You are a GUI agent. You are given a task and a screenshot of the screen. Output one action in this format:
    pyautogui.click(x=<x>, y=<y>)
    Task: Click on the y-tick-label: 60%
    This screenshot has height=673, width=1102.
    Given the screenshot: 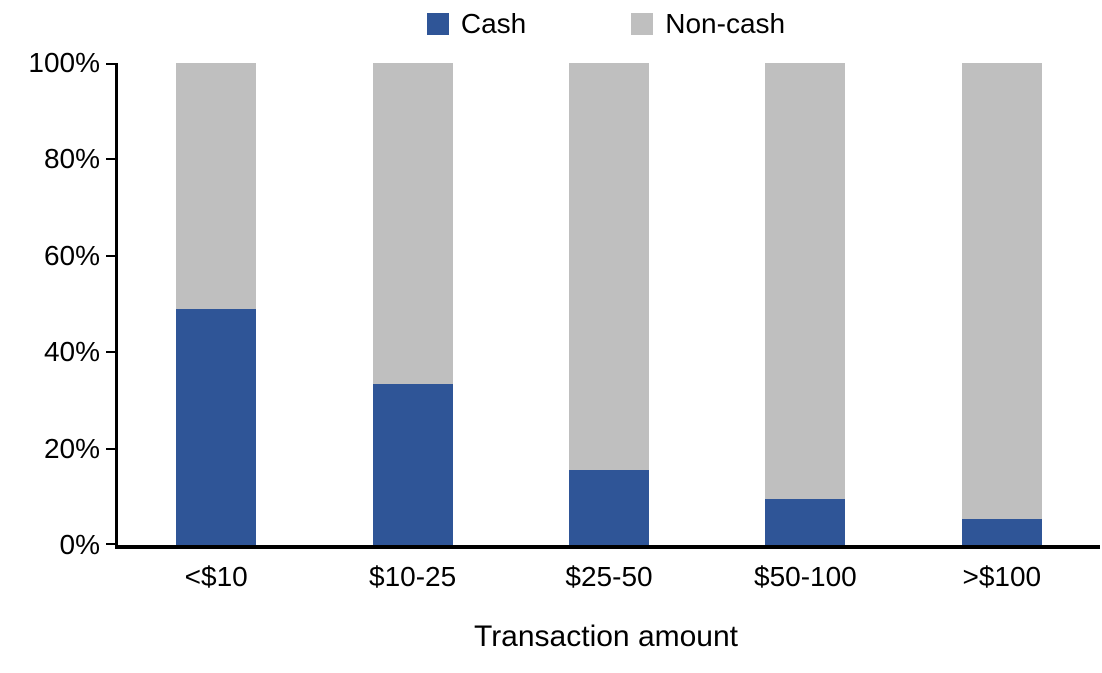 What is the action you would take?
    pyautogui.click(x=71, y=255)
    